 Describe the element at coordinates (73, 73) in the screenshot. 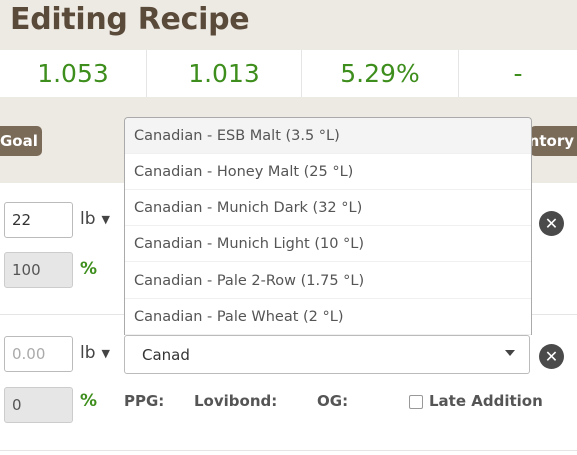

I see `stat-og: 1.053` at that location.